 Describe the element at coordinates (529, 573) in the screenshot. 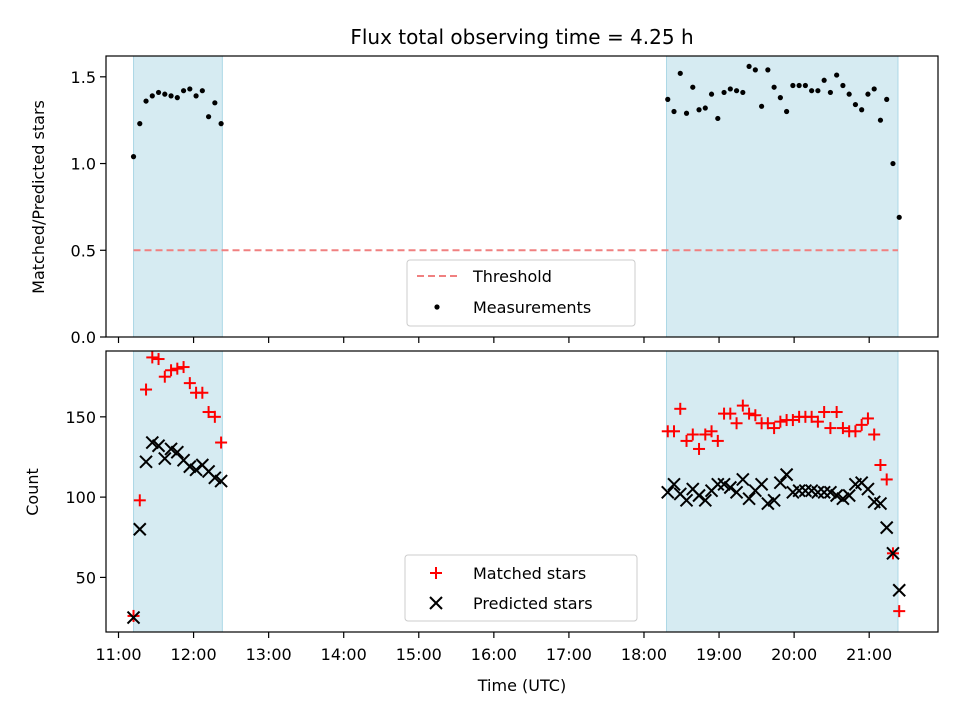

I see `bottom-legend-matched-label: Matched stars` at that location.